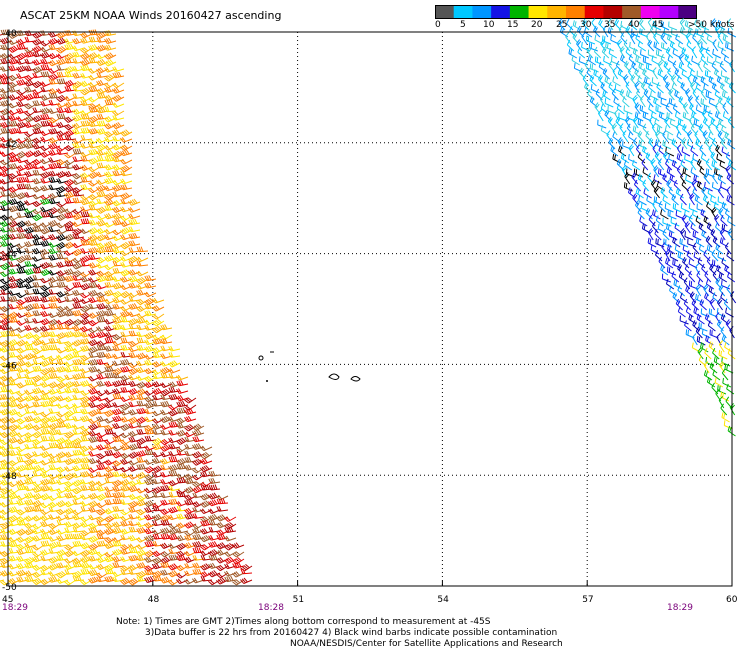 Image resolution: width=740 pixels, height=650 pixels. Describe the element at coordinates (438, 25) in the screenshot. I see `legend-label: 0` at that location.